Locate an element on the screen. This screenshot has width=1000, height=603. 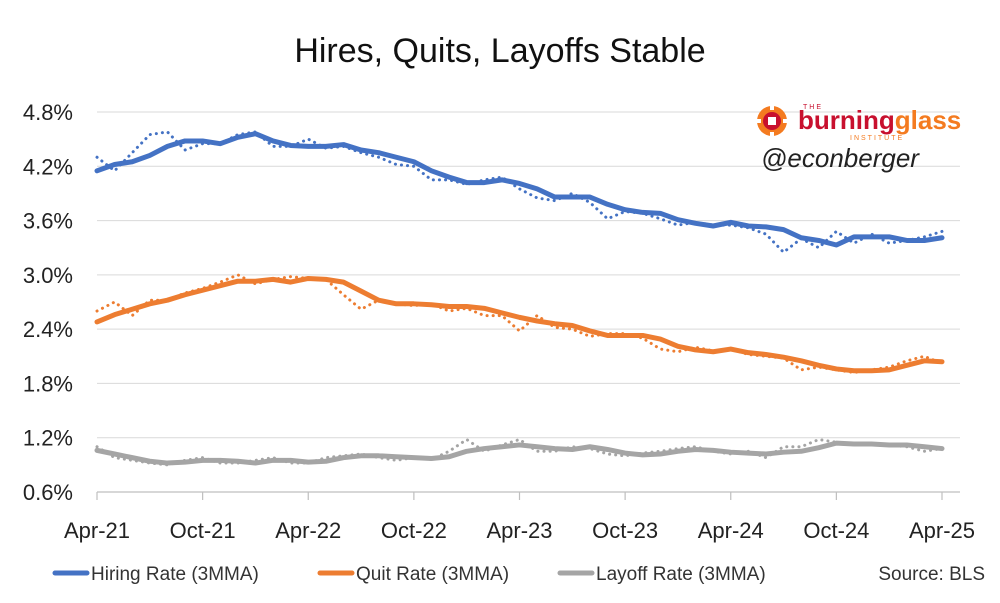
x-tick-label: Apr-24 is located at coordinates (731, 530).